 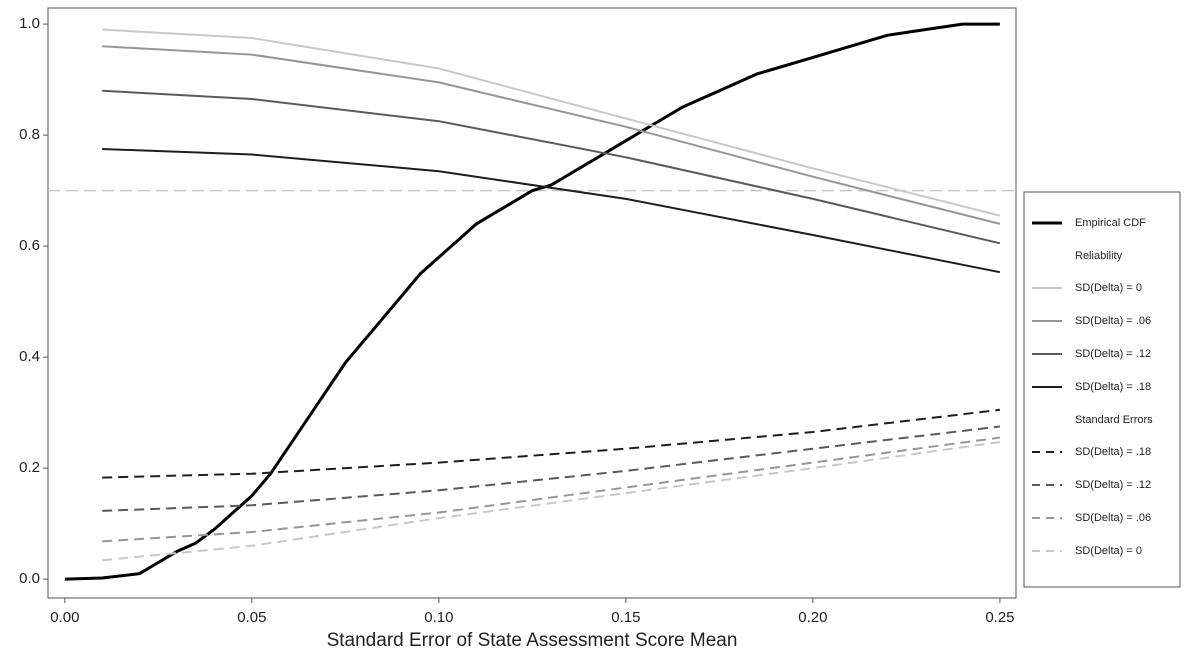 I want to click on y-tick-label: 0.6, so click(x=29, y=245).